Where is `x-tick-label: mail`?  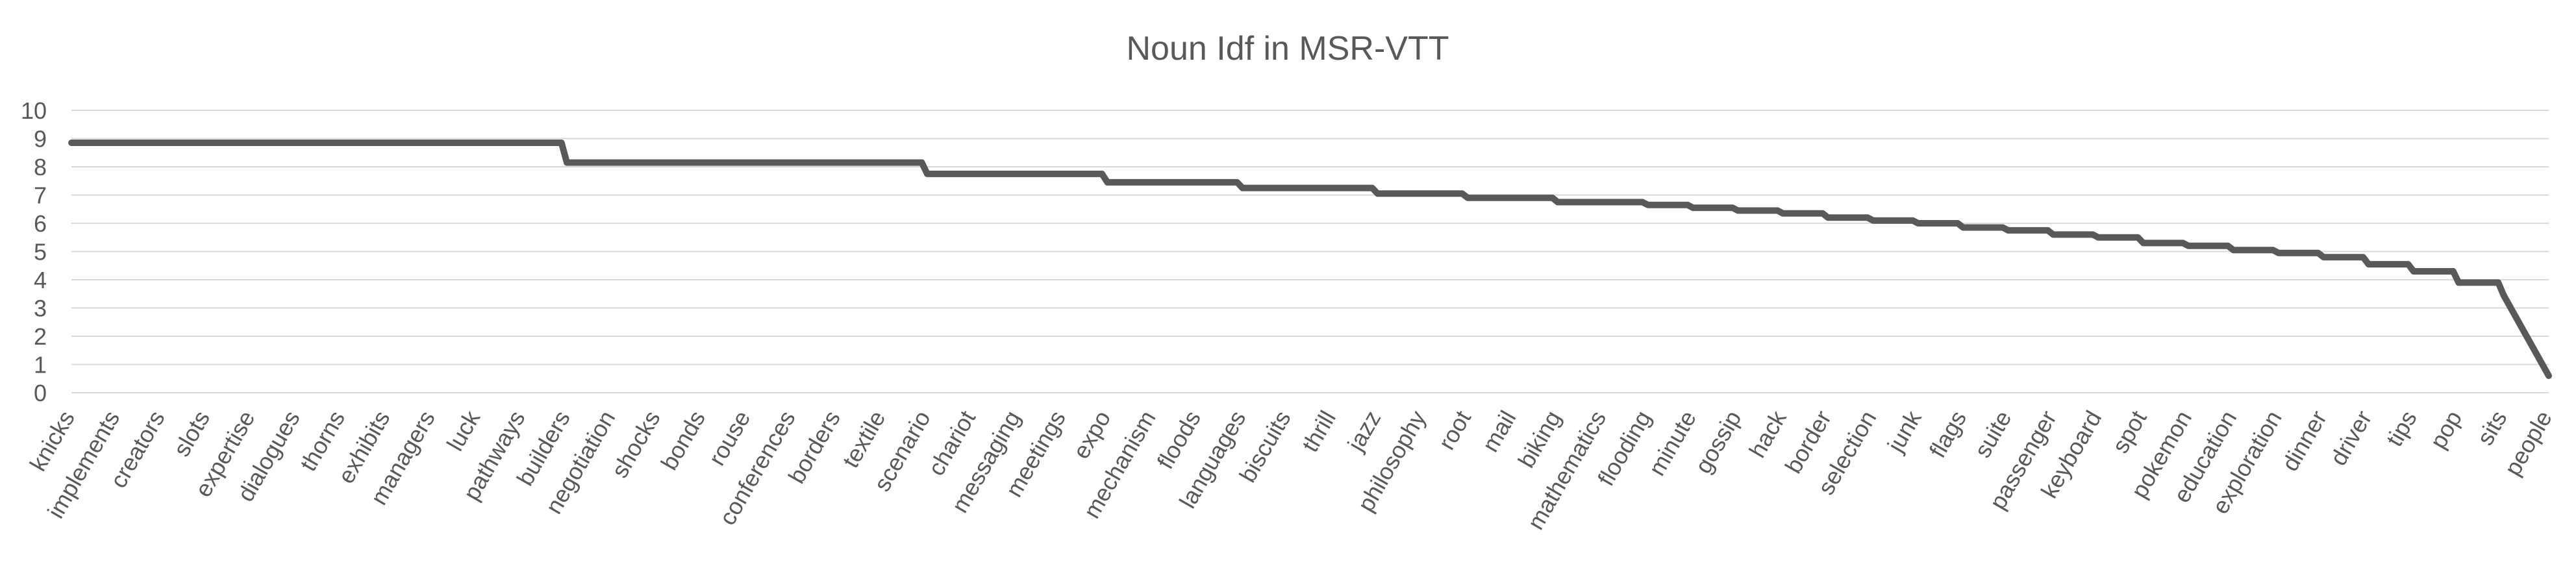 x-tick-label: mail is located at coordinates (1499, 432).